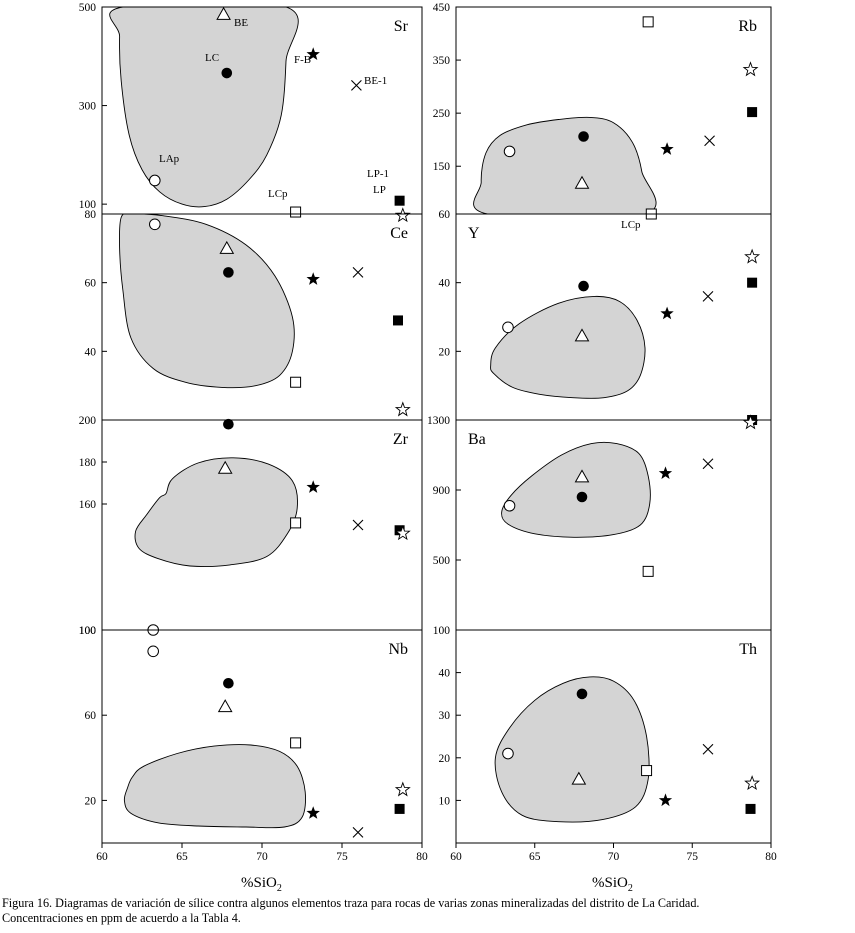  What do you see at coordinates (216, 512) in the screenshot?
I see `field-zr` at bounding box center [216, 512].